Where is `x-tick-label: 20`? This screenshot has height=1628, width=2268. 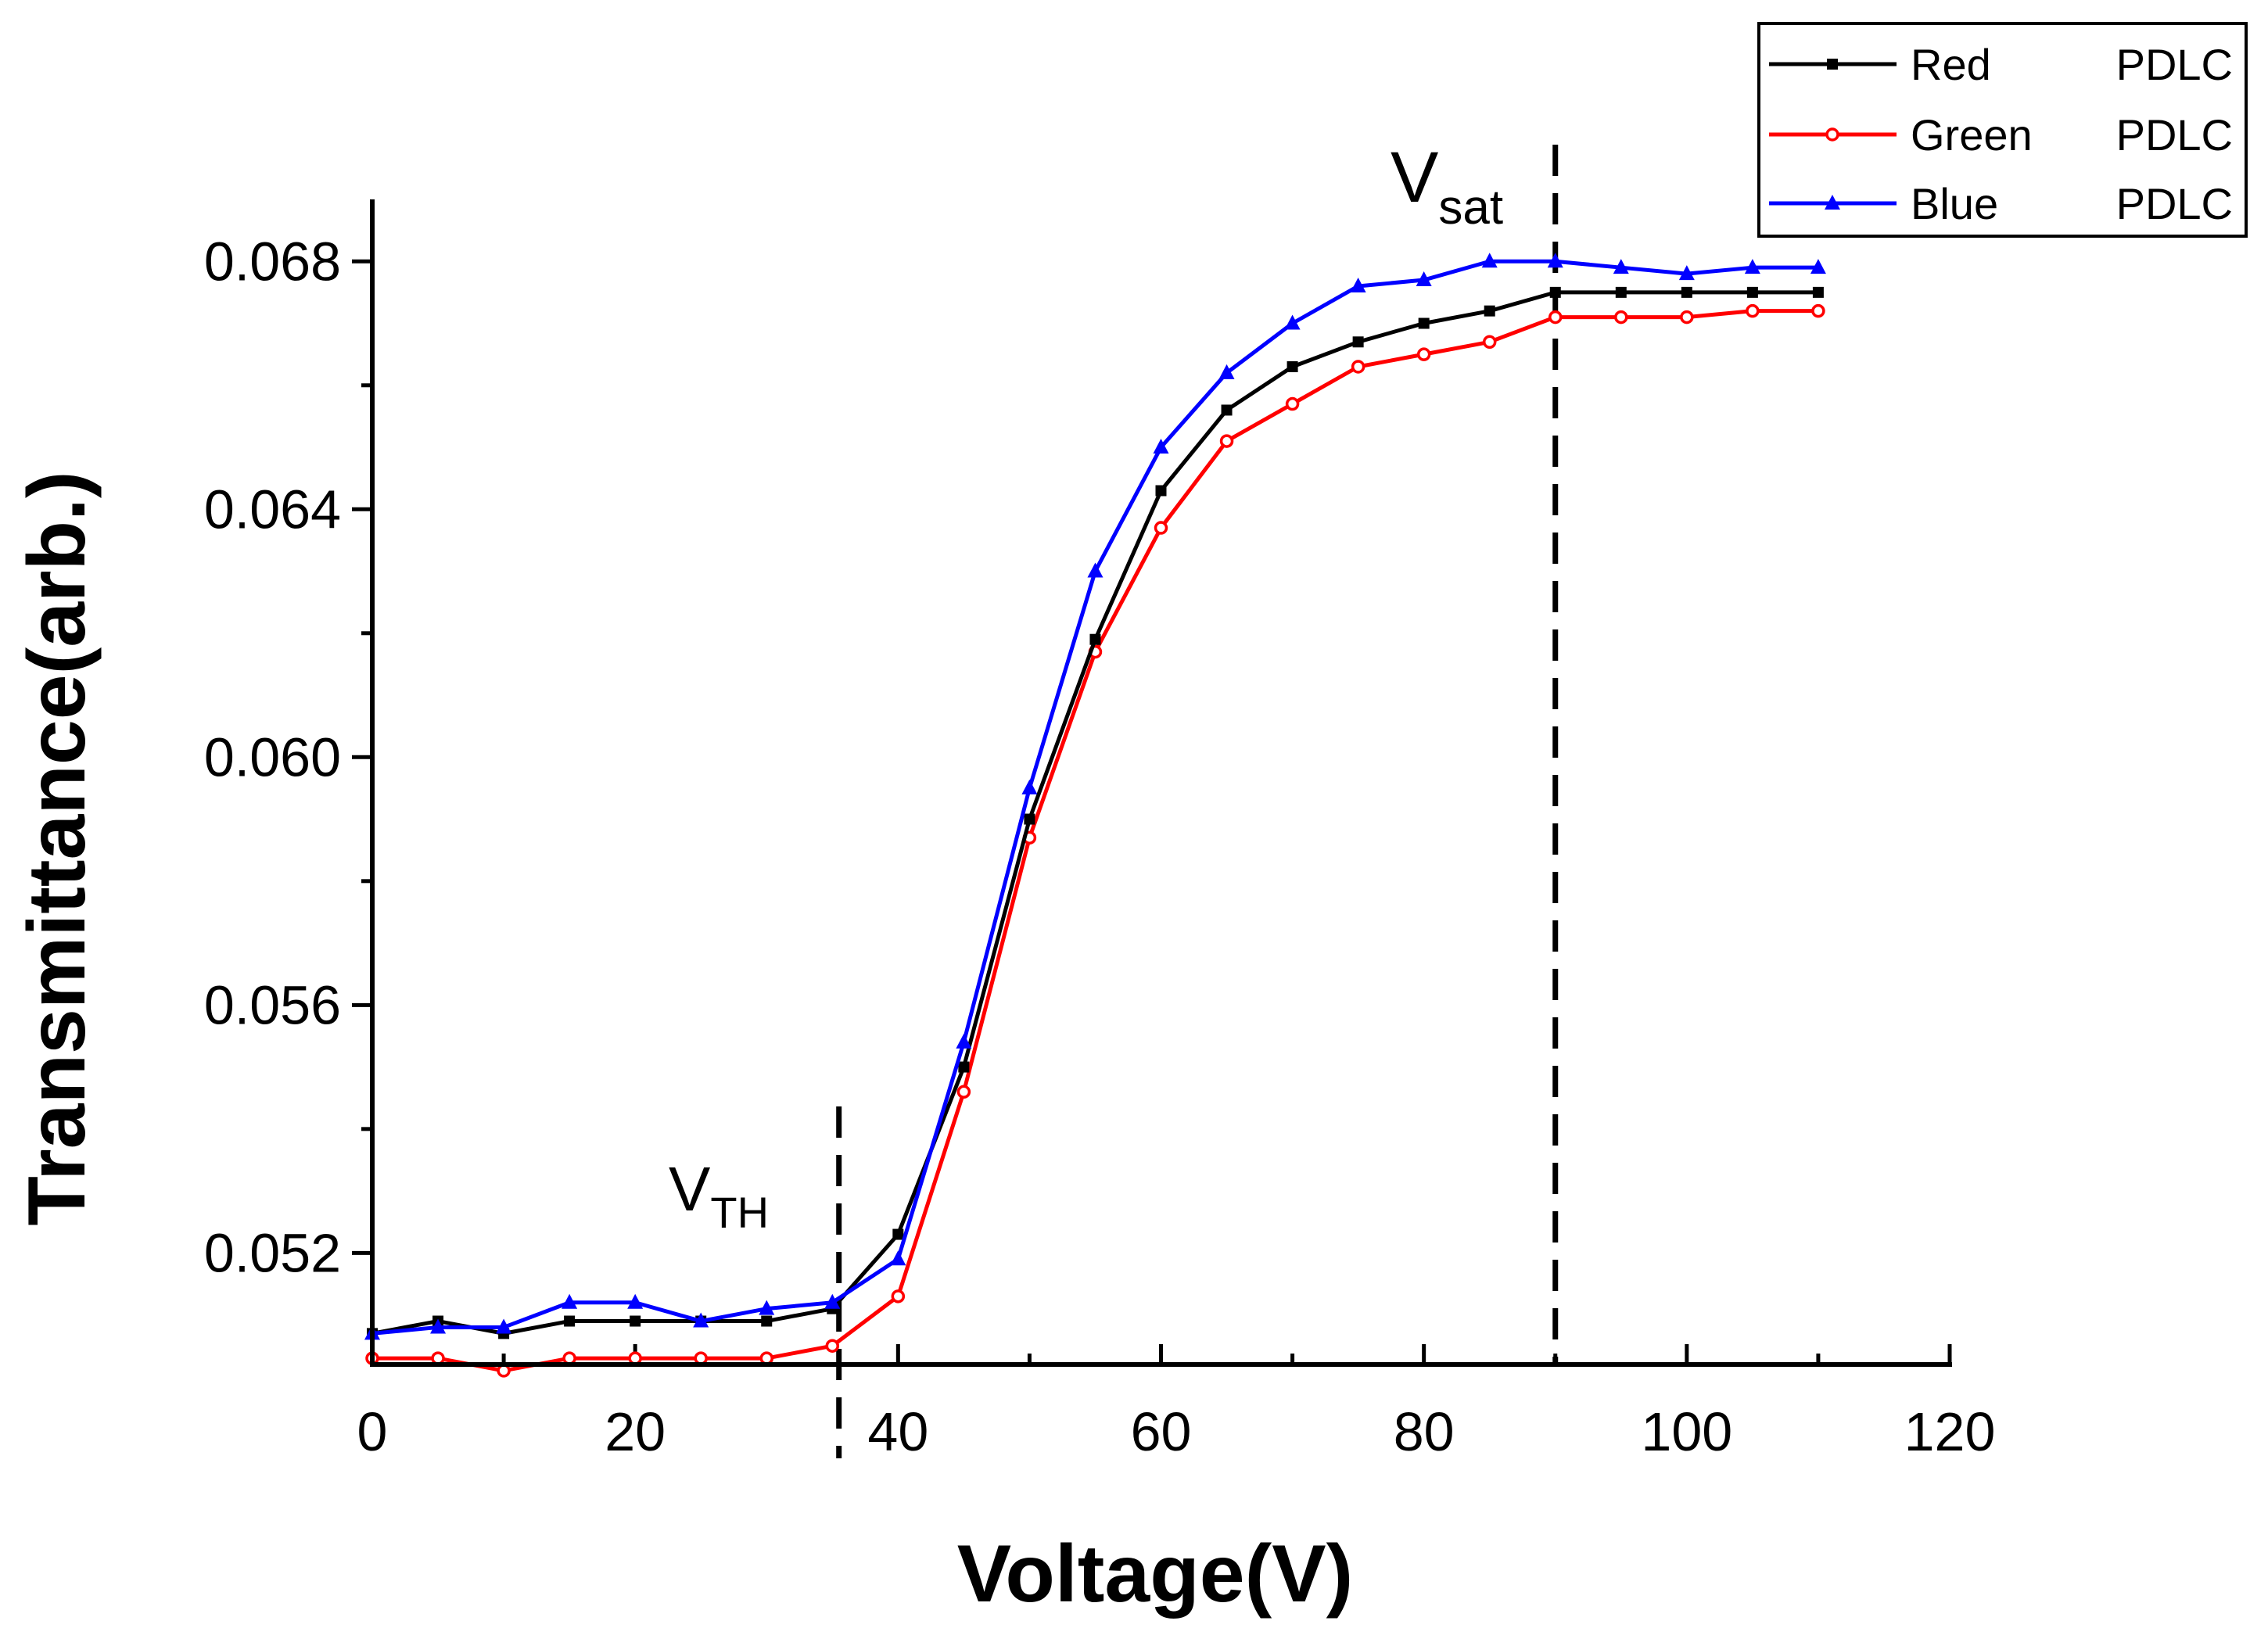
x-tick-label: 20 is located at coordinates (635, 1431).